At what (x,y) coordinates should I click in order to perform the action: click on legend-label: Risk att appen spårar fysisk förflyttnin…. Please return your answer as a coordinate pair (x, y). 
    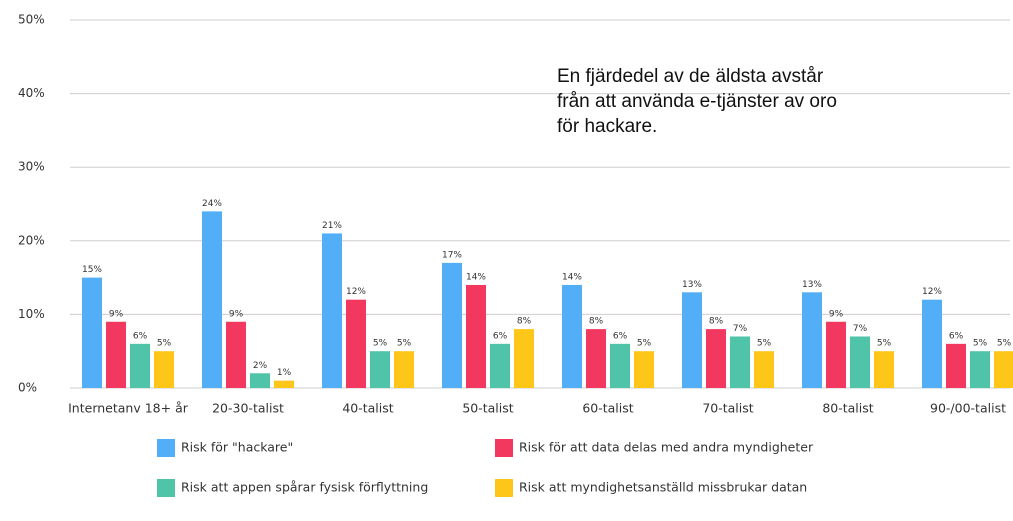
    Looking at the image, I should click on (304, 487).